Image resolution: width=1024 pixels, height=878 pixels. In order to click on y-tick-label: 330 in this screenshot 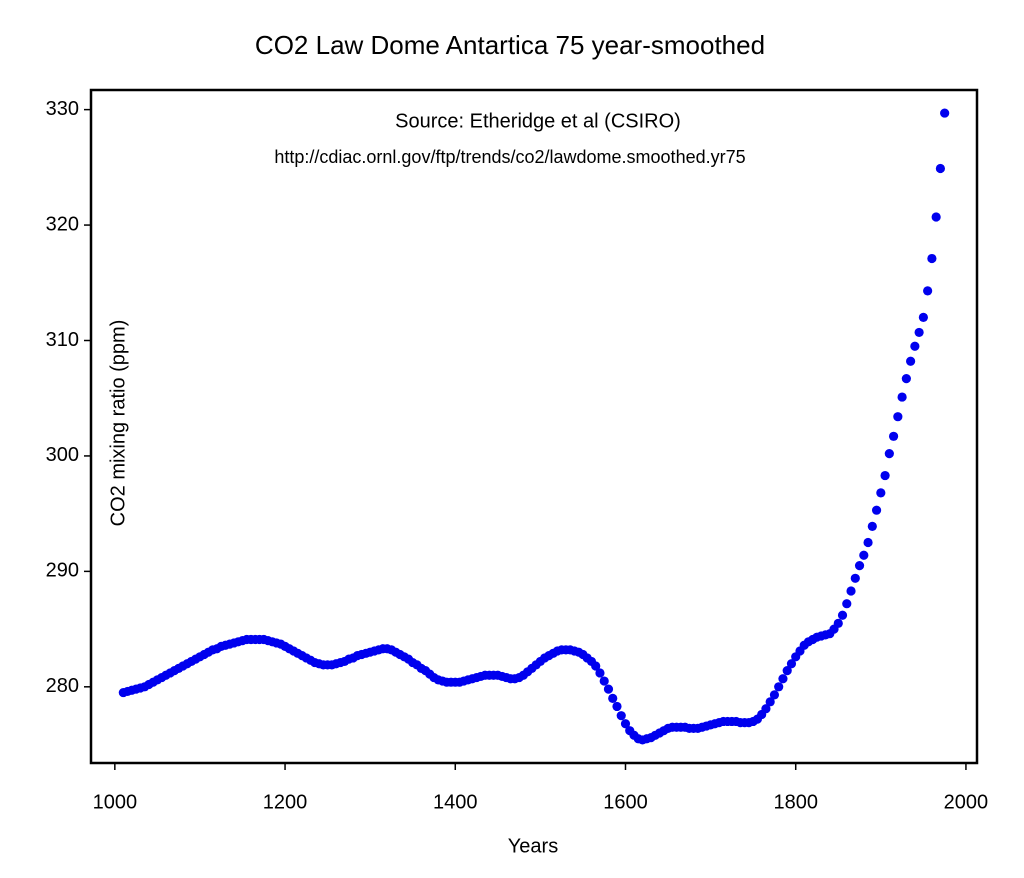, I will do `click(62, 109)`.